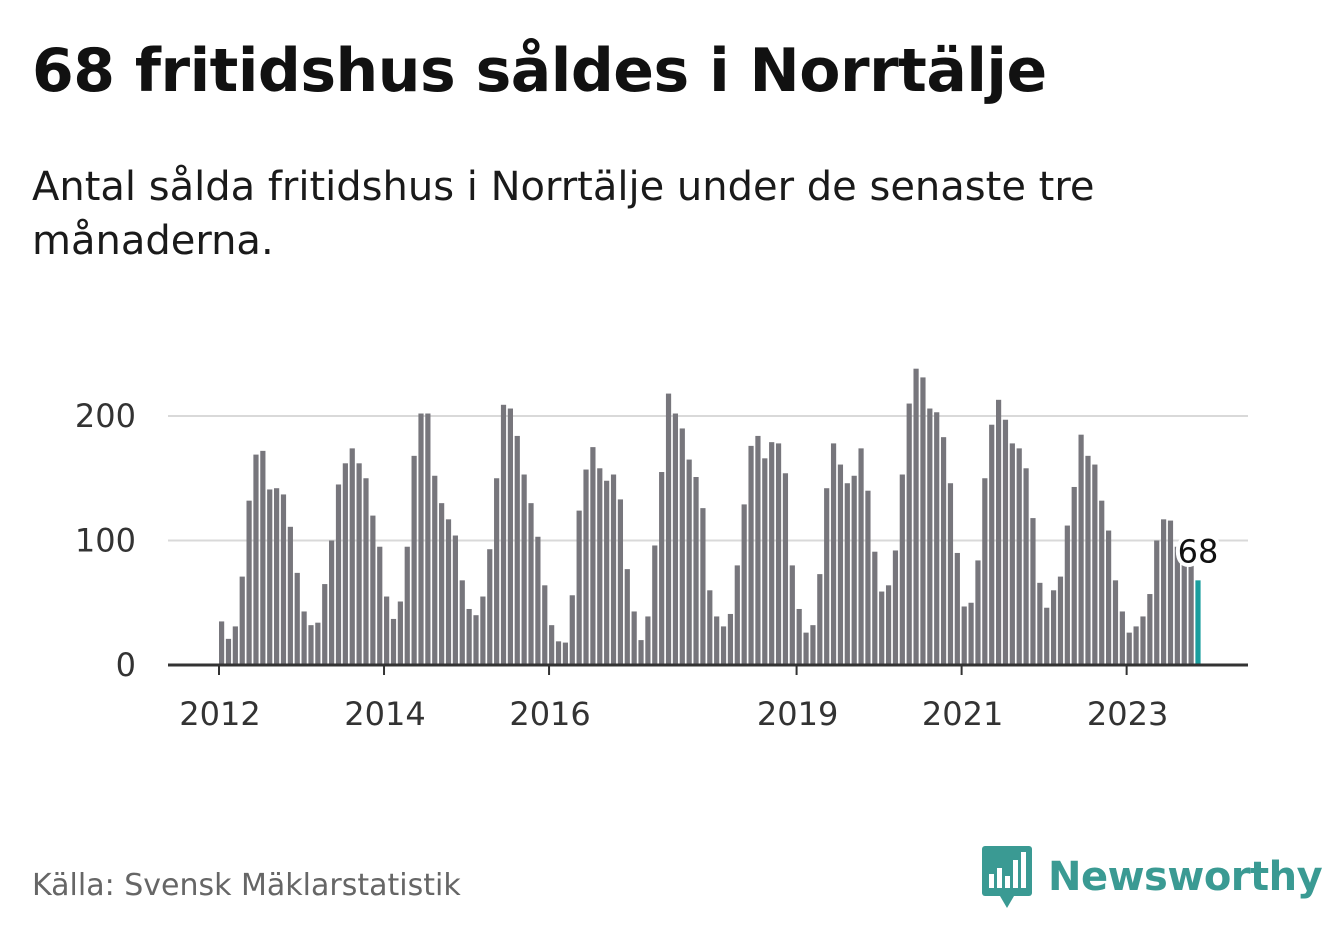 This screenshot has width=1322, height=939. Describe the element at coordinates (384, 714) in the screenshot. I see `x-tick-label: 2014` at that location.